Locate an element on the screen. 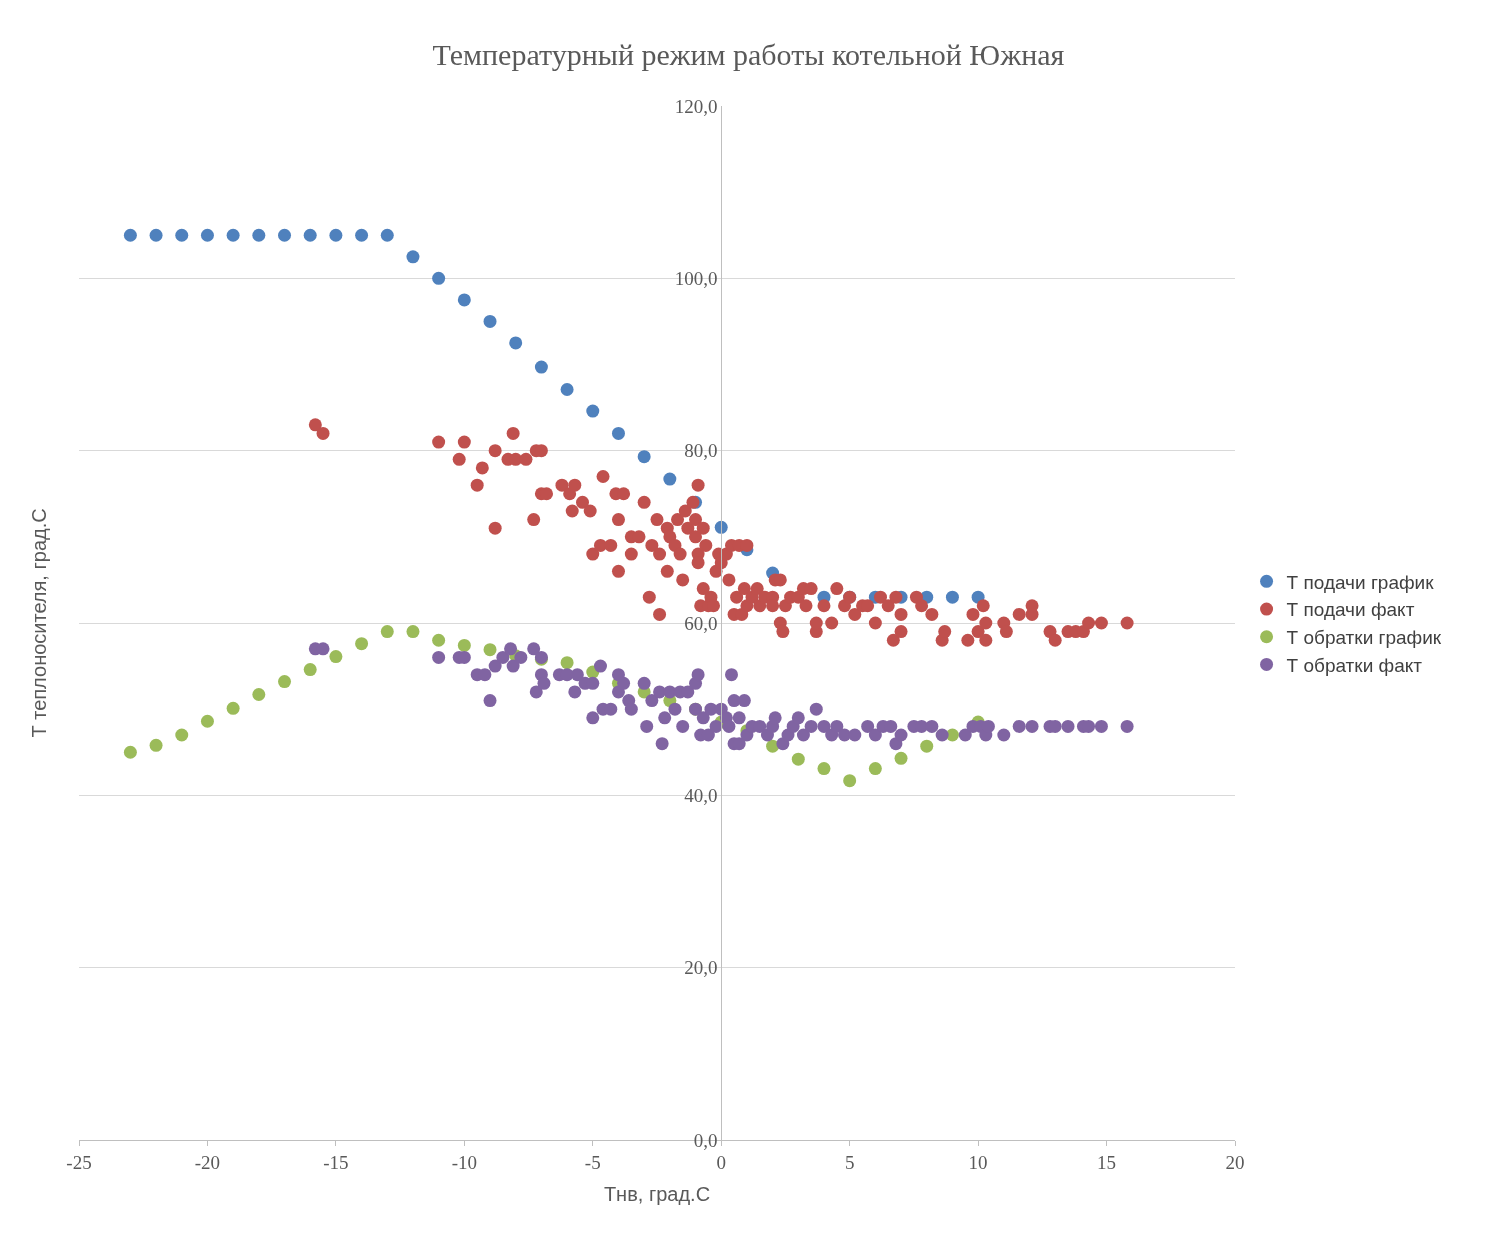 The height and width of the screenshot is (1252, 1497). x-tick-label: -20 is located at coordinates (207, 1162).